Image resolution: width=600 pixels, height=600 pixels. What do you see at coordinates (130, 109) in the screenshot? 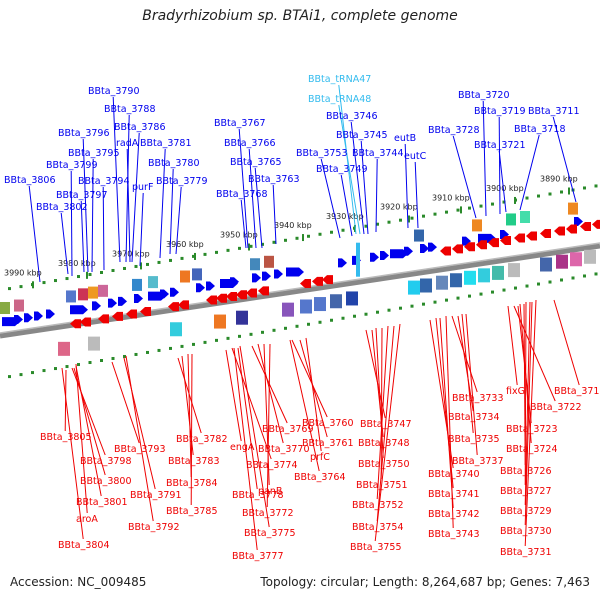
I see `forward-gene-label: BBta_3788` at bounding box center [130, 109].